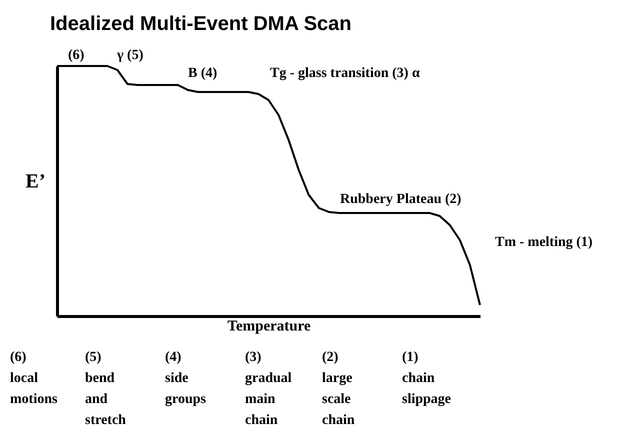  What do you see at coordinates (201, 24) in the screenshot?
I see `chart-title: Idealized Multi-Event DMA Scan` at bounding box center [201, 24].